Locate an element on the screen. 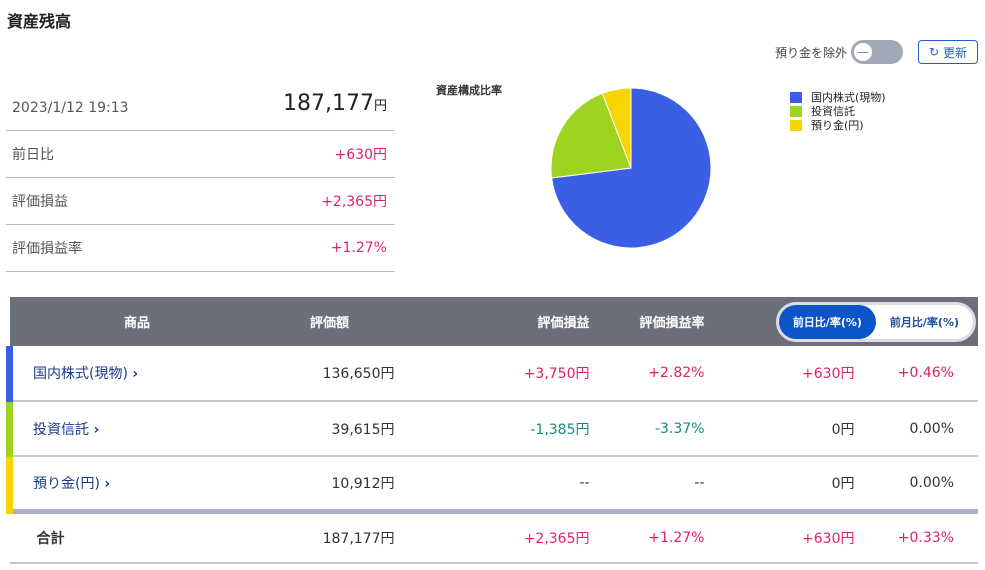  pie-chart is located at coordinates (631, 168).